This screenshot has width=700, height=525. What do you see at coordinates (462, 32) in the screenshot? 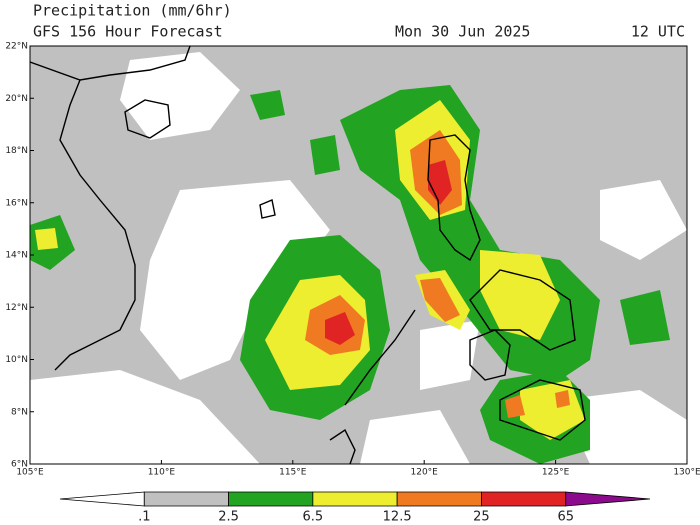
I see `date: Mon 30 Jun 2025` at bounding box center [462, 32].